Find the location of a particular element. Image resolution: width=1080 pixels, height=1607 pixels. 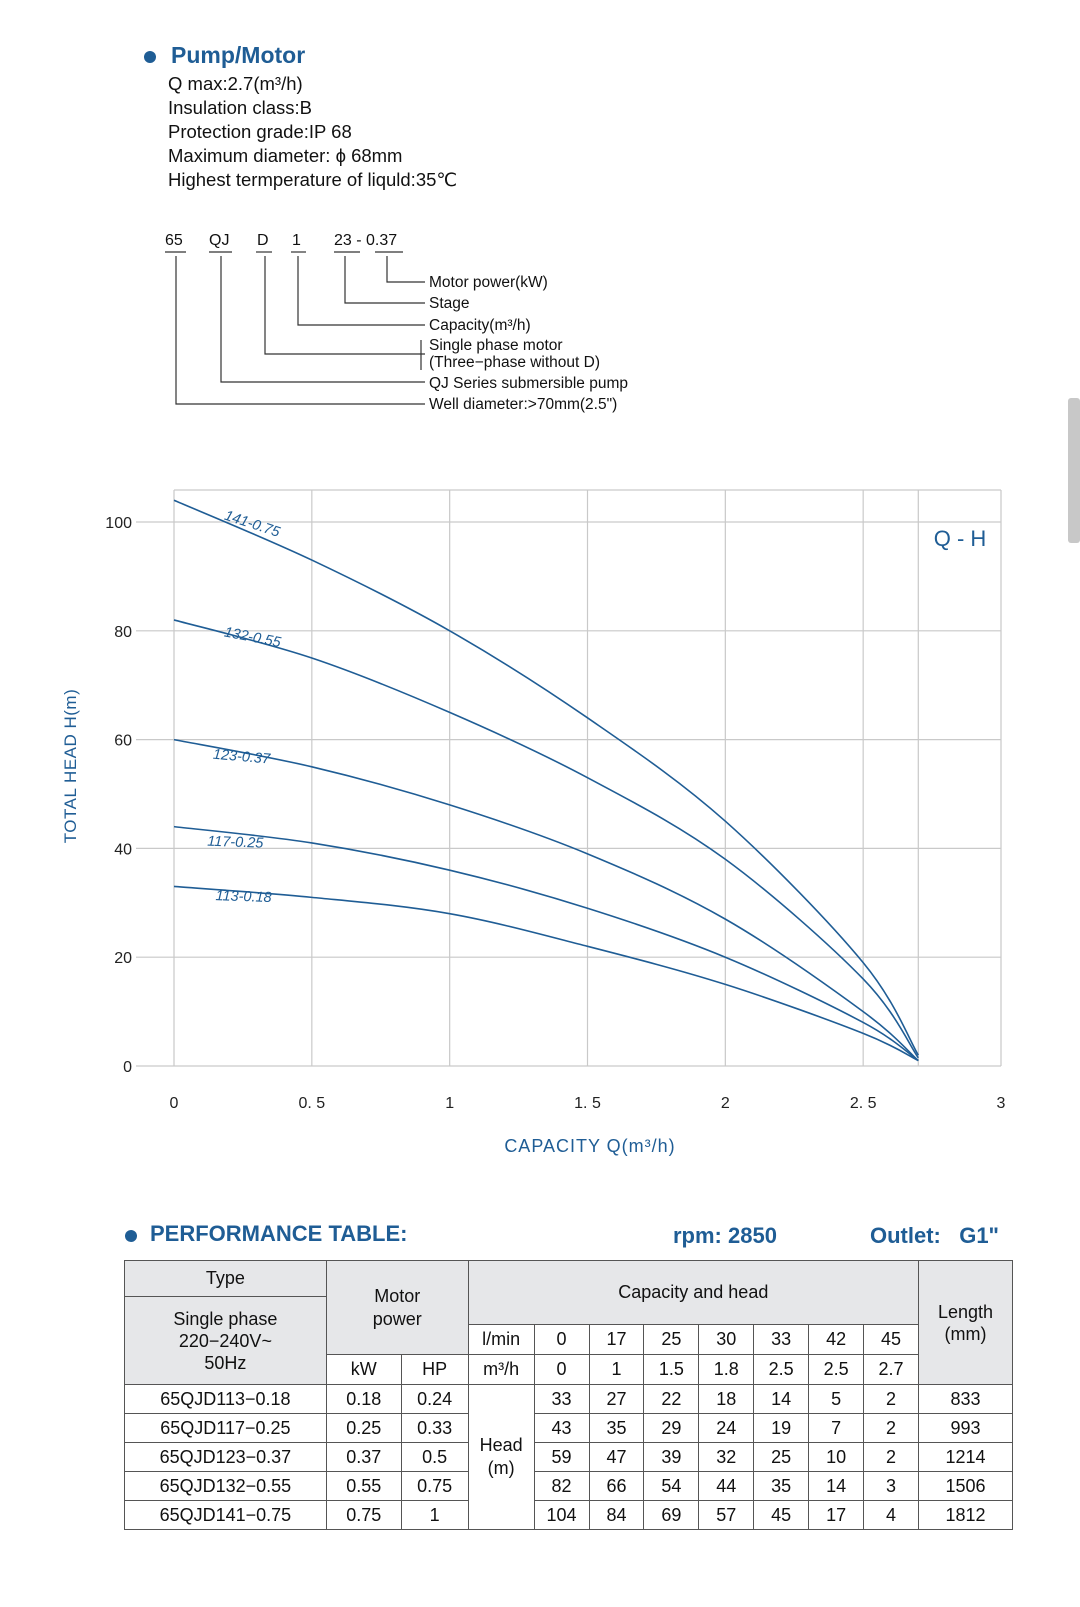

y-tick-labels: 0 20 40 60 80 100 is located at coordinates (118, 795).